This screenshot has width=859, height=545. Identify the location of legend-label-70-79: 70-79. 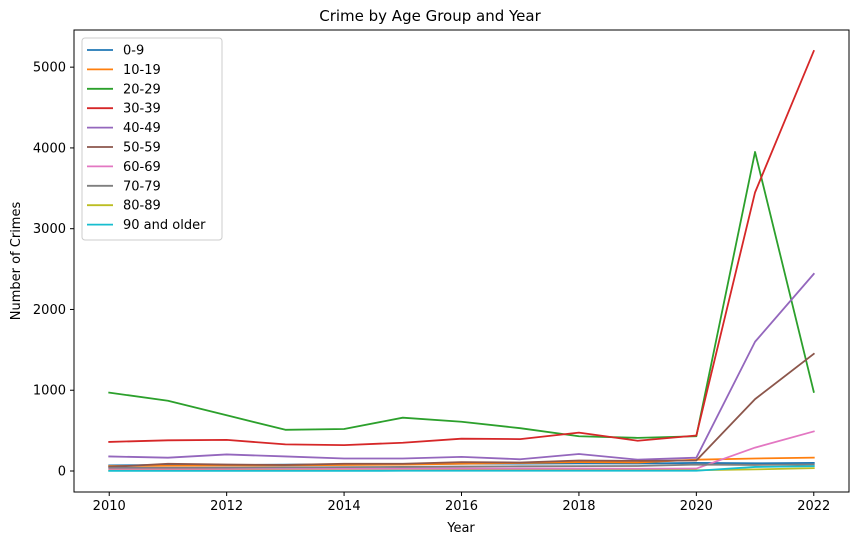
(142, 186).